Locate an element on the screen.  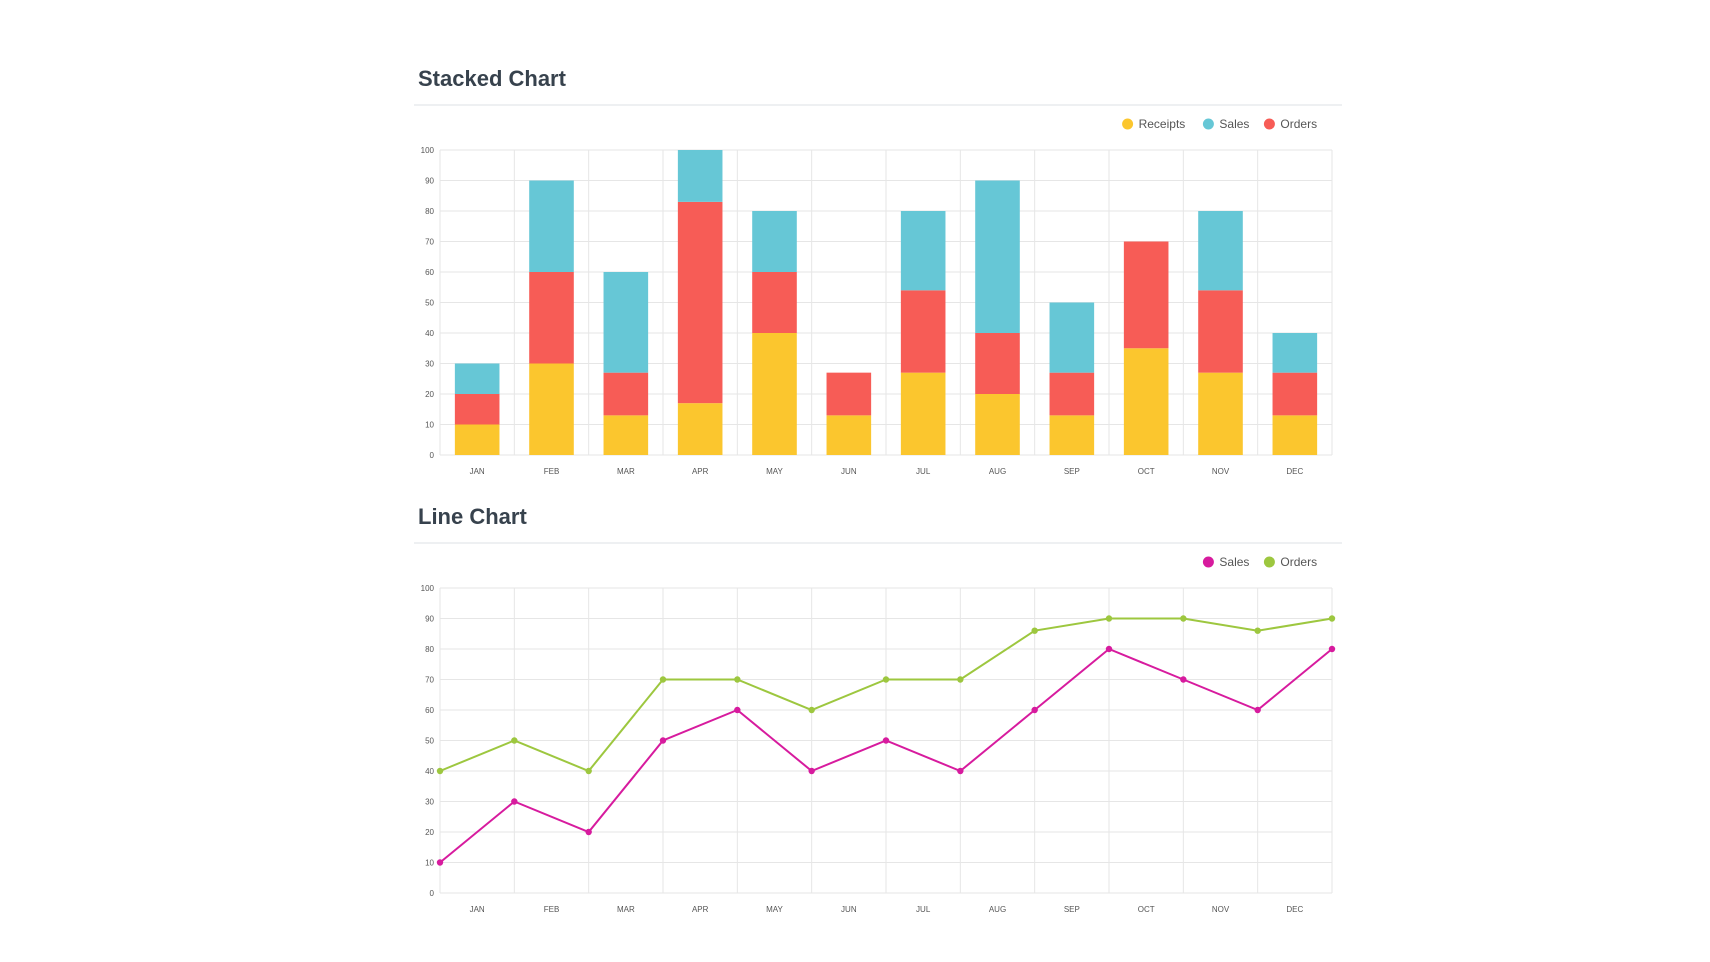
x-tick-label: JAN is located at coordinates (477, 909).